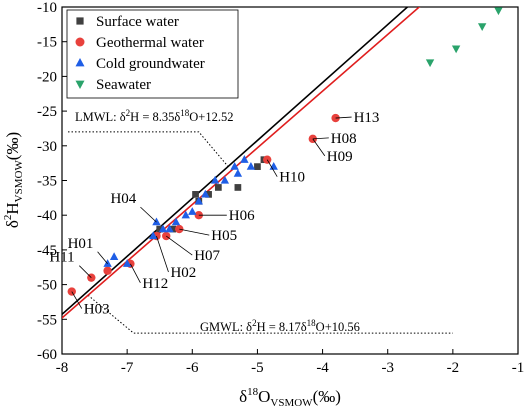 This screenshot has height=411, width=526. What do you see at coordinates (47, 112) in the screenshot?
I see `y-tick-label: -25` at bounding box center [47, 112].